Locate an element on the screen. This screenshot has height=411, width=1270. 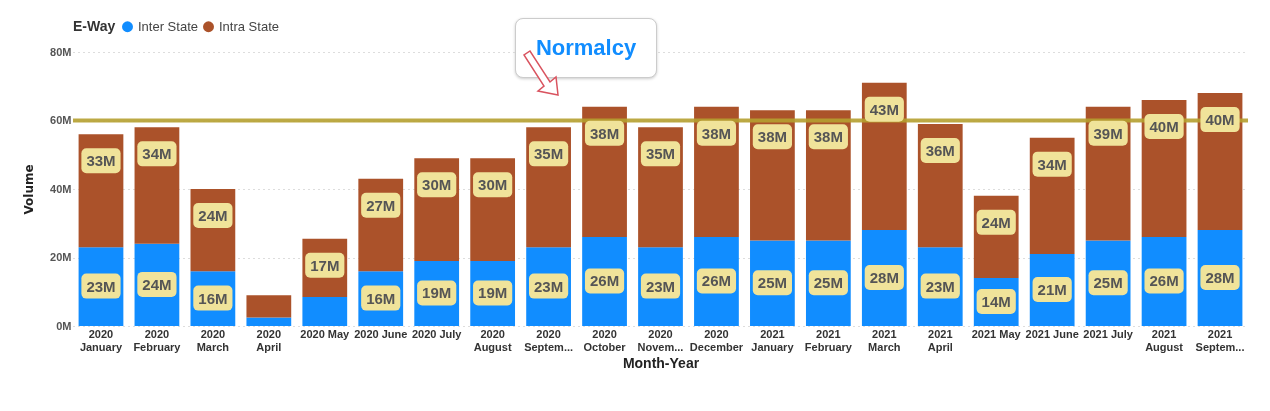
x-axis-title: Month-Year is located at coordinates (661, 362).